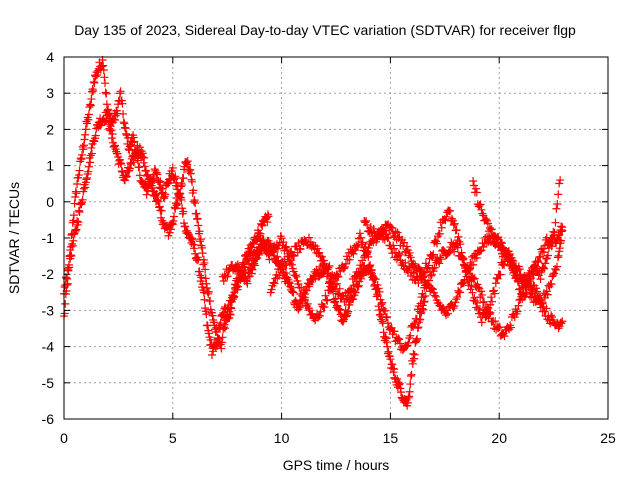  I want to click on y-tick-label: -6, so click(48, 419).